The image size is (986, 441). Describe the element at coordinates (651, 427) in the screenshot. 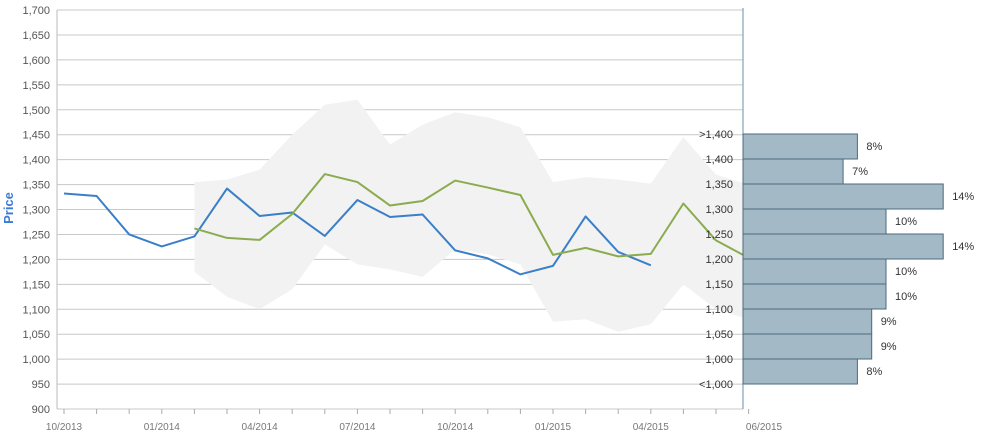

I see `x-tick-label: 04/2015` at that location.